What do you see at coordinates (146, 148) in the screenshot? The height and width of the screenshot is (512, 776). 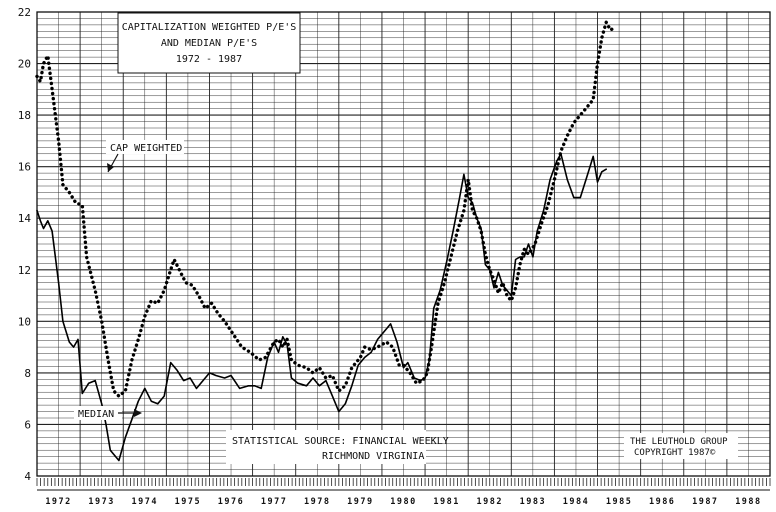 I see `cap-weighted-label: CAP WEIGHTED` at bounding box center [146, 148].